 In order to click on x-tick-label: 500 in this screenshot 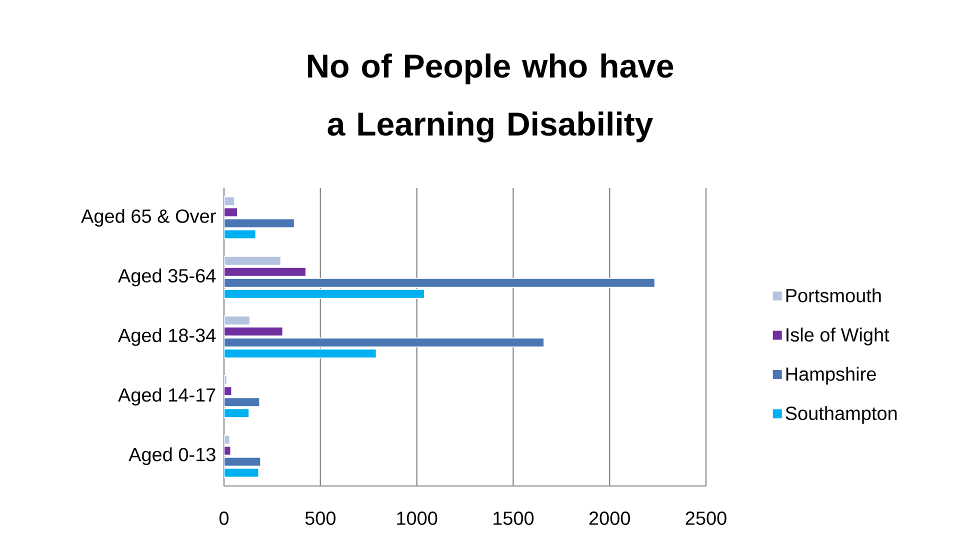, I will do `click(320, 518)`.